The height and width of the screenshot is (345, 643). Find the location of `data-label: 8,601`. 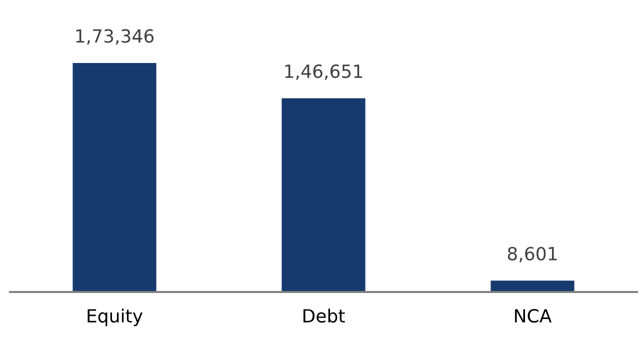

data-label: 8,601 is located at coordinates (532, 254).